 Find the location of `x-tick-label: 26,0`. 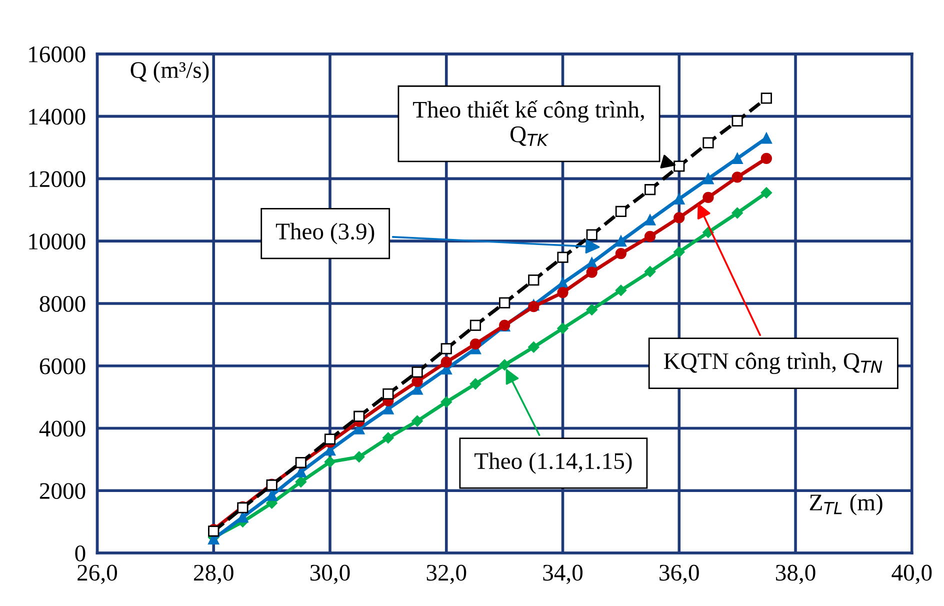

x-tick-label: 26,0 is located at coordinates (97, 574).